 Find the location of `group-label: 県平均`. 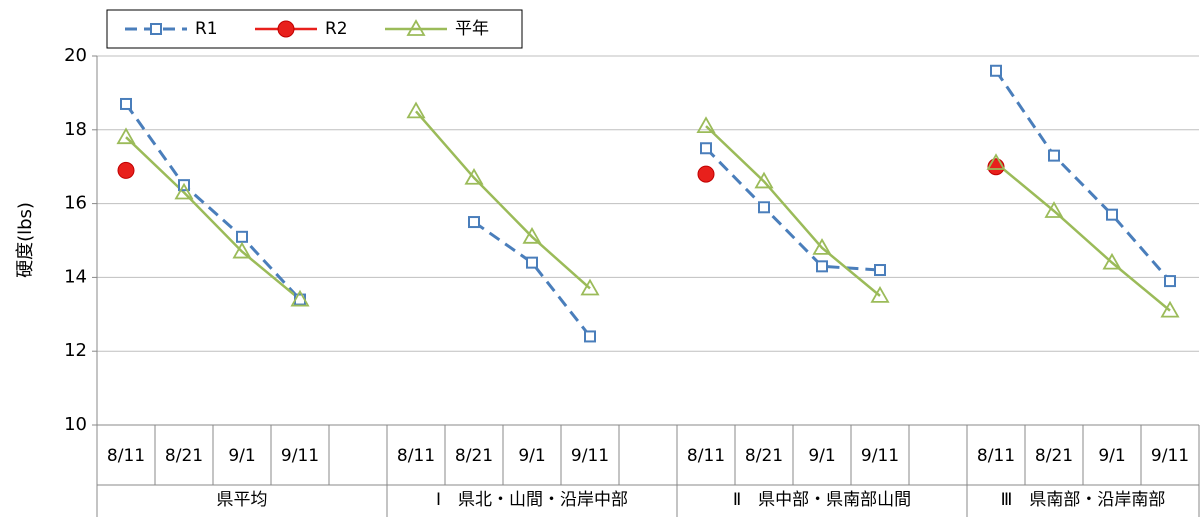

group-label: 県平均 is located at coordinates (242, 500).